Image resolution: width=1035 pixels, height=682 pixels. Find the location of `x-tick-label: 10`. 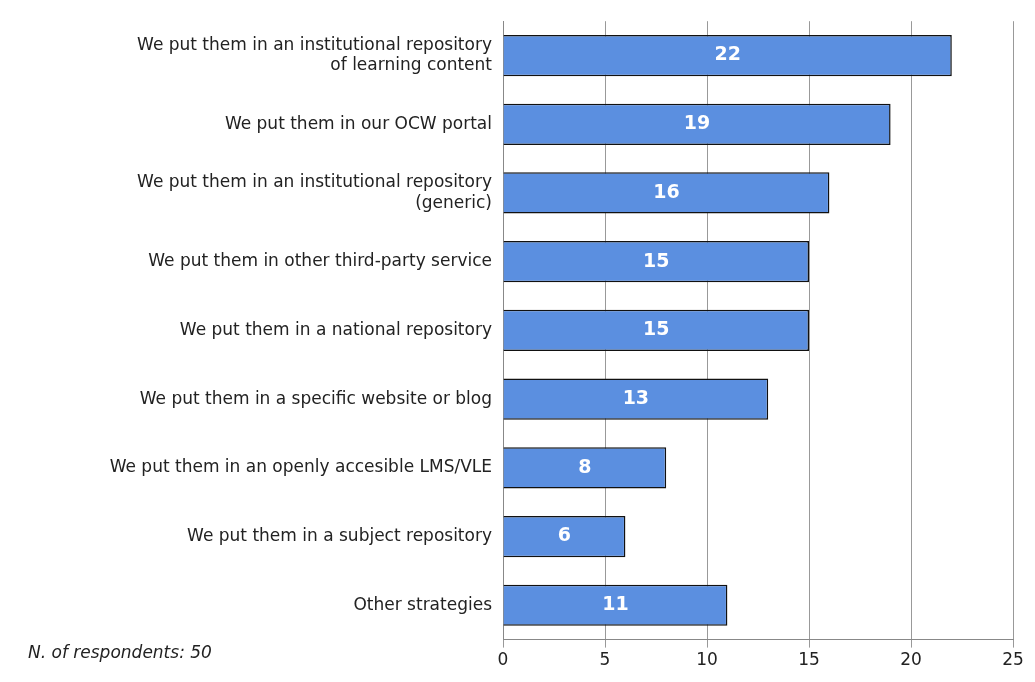

x-tick-label: 10 is located at coordinates (707, 659).